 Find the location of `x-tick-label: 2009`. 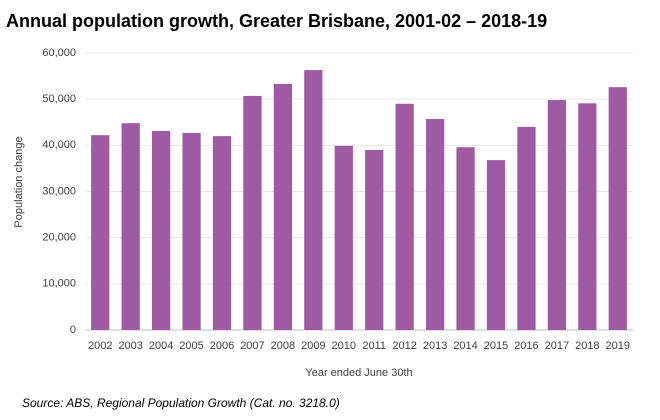

x-tick-label: 2009 is located at coordinates (313, 346).